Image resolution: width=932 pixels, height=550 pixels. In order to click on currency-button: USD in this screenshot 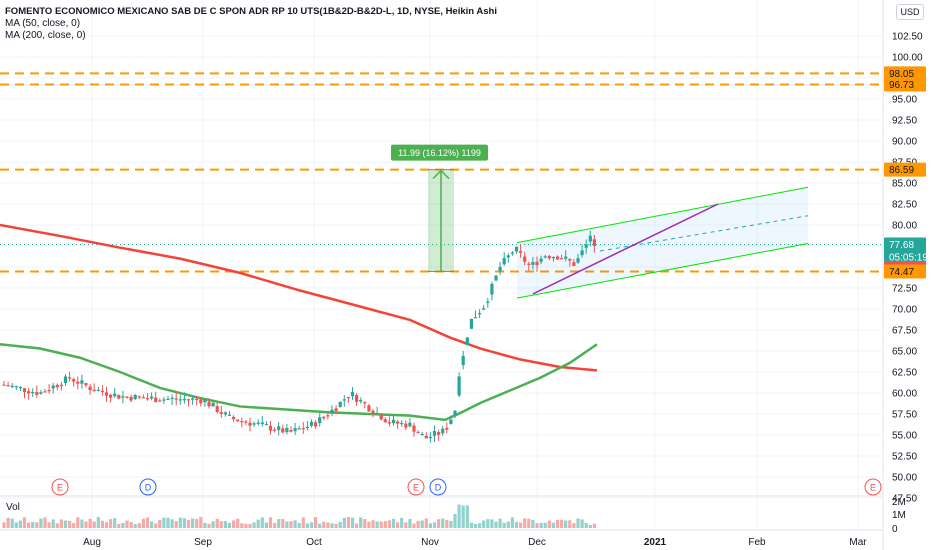, I will do `click(910, 12)`.